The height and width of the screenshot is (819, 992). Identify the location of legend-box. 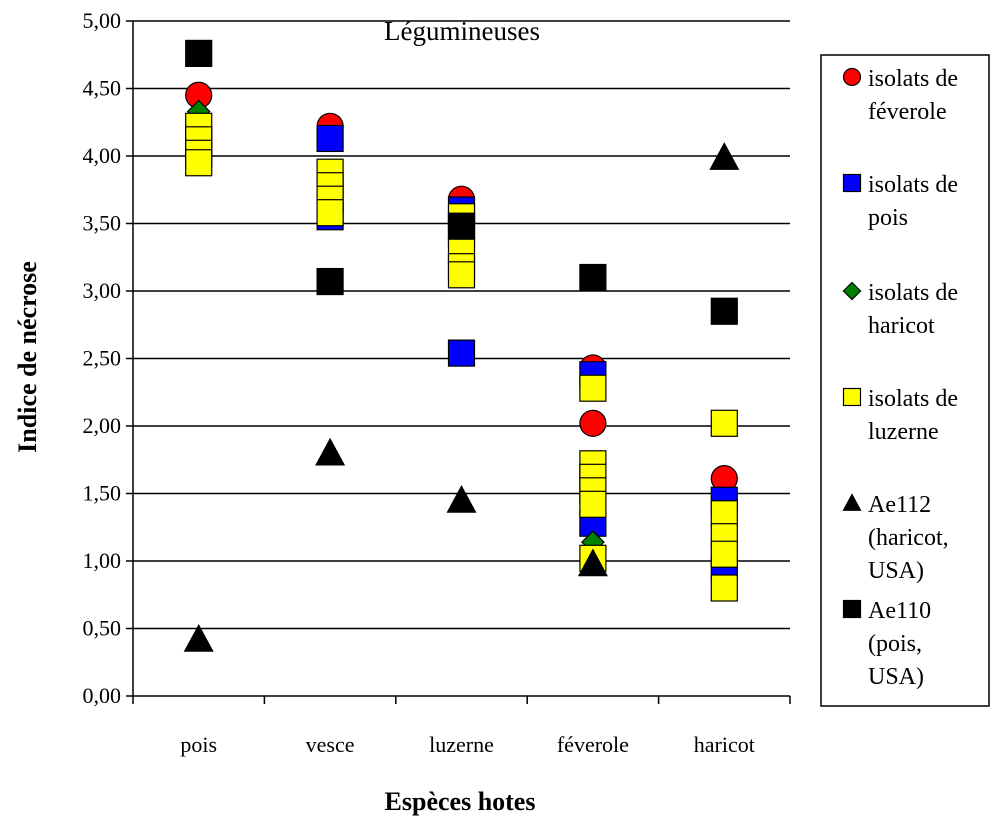
(905, 380).